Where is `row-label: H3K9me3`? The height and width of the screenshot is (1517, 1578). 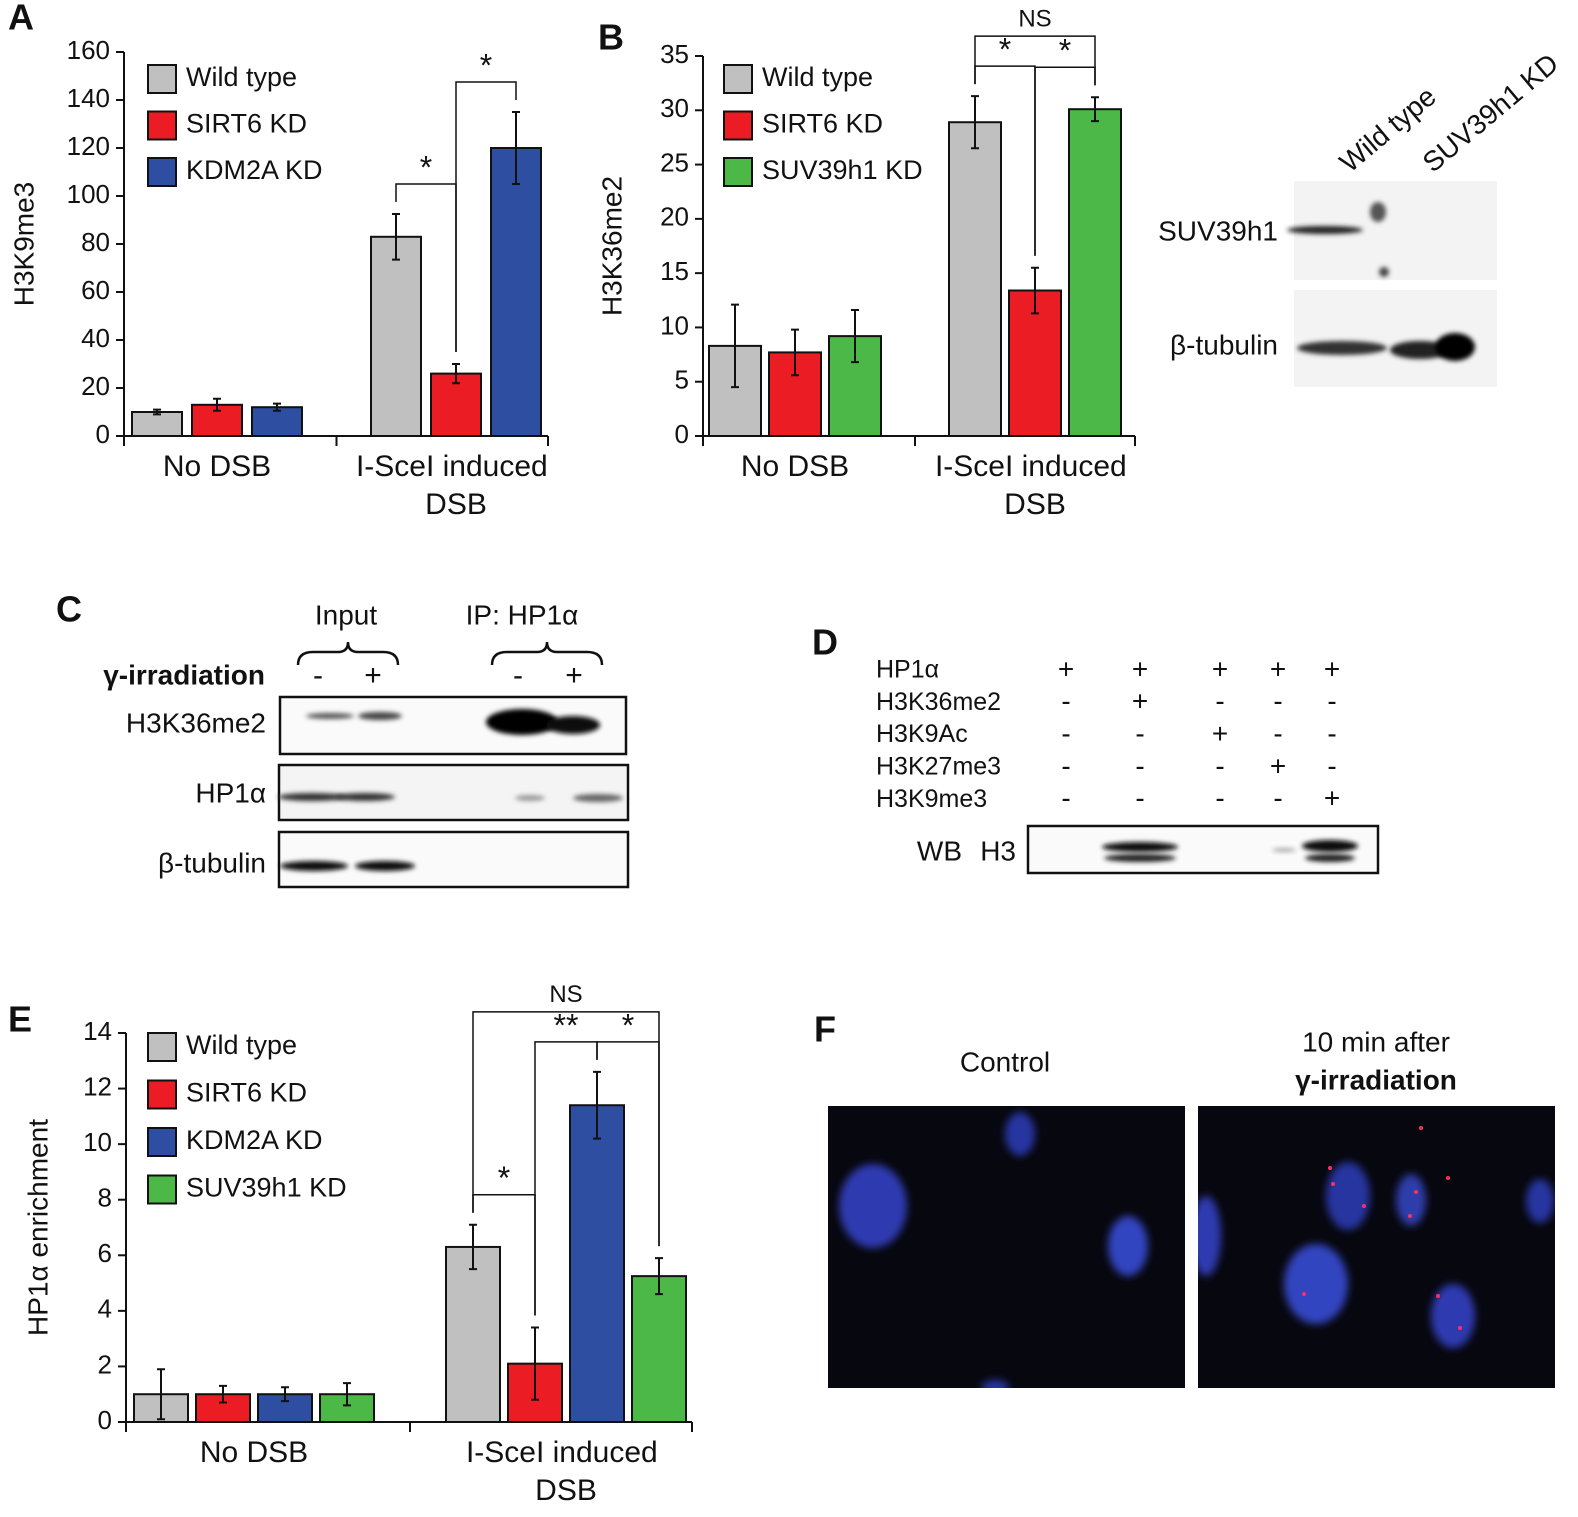 row-label: H3K9me3 is located at coordinates (931, 799).